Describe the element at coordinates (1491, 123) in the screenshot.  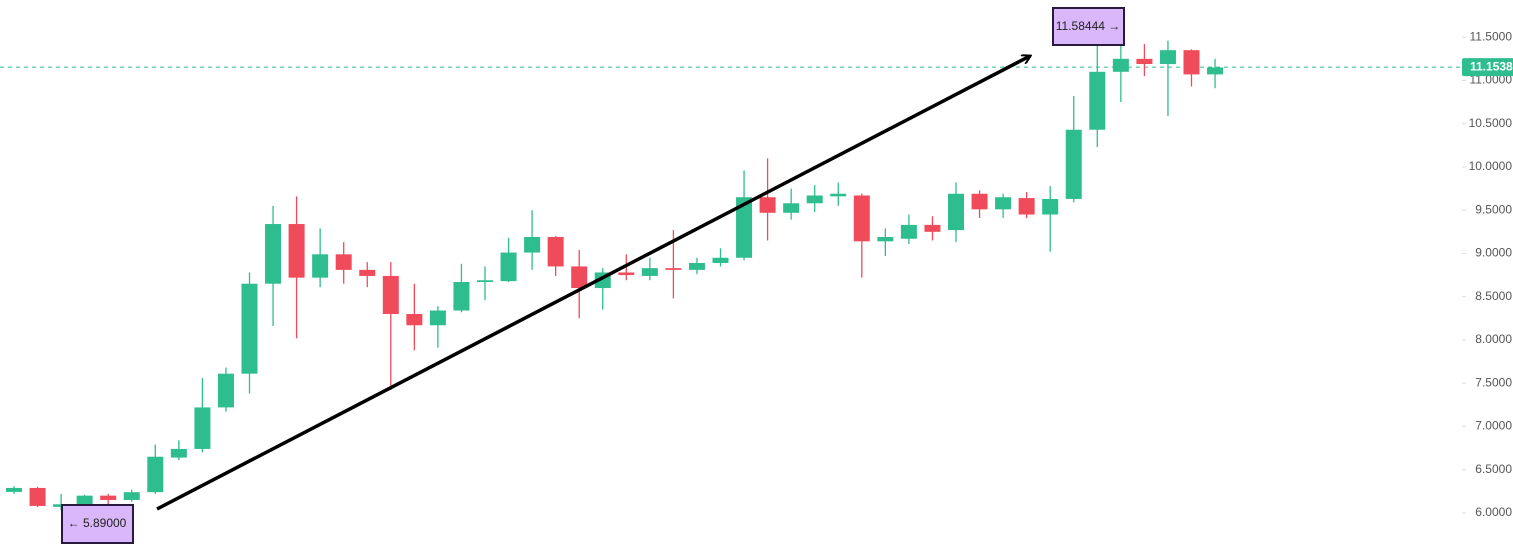
I see `y-tick-label: 10.5000` at that location.